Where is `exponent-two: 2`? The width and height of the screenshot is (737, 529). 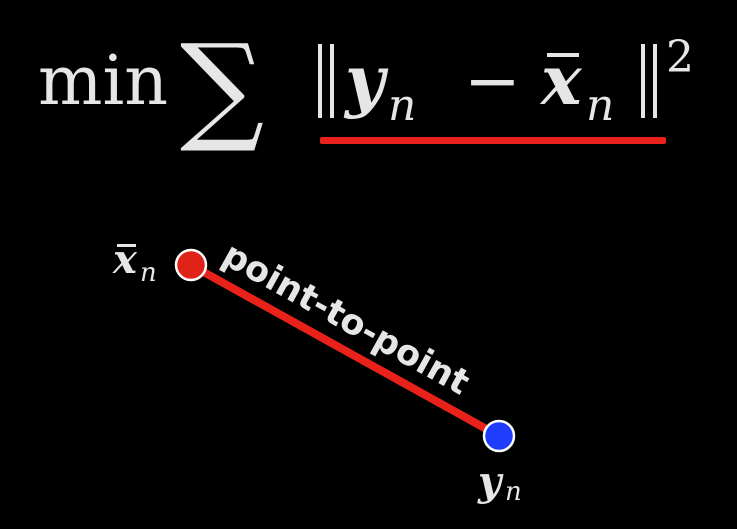 exponent-two: 2 is located at coordinates (680, 57).